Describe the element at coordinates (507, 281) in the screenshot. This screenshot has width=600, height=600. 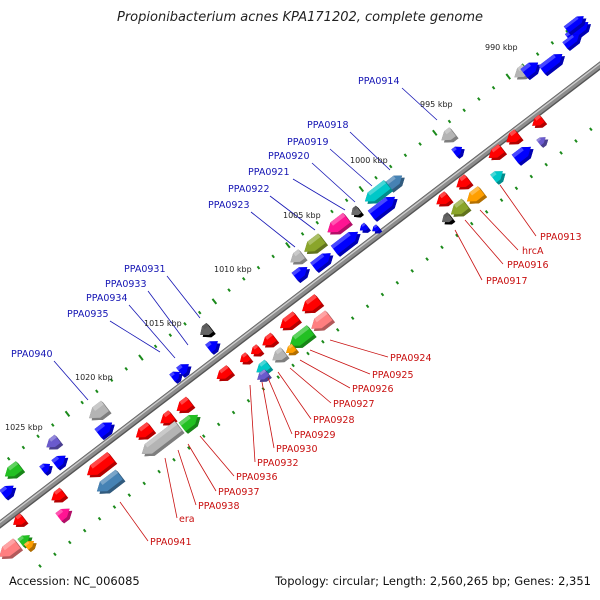
I see `gene-label-bottom: PPA0917` at that location.